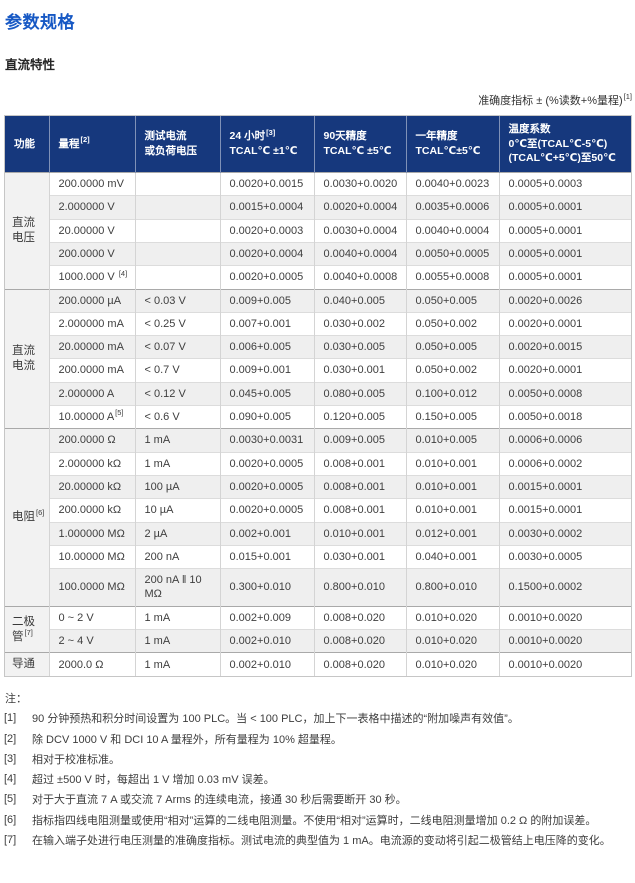 Image resolution: width=635 pixels, height=883 pixels. Describe the element at coordinates (153, 780) in the screenshot. I see `note-text: 超过 ±500 V 时，每超出 1 V 增加 0.03 mV 误差。` at that location.